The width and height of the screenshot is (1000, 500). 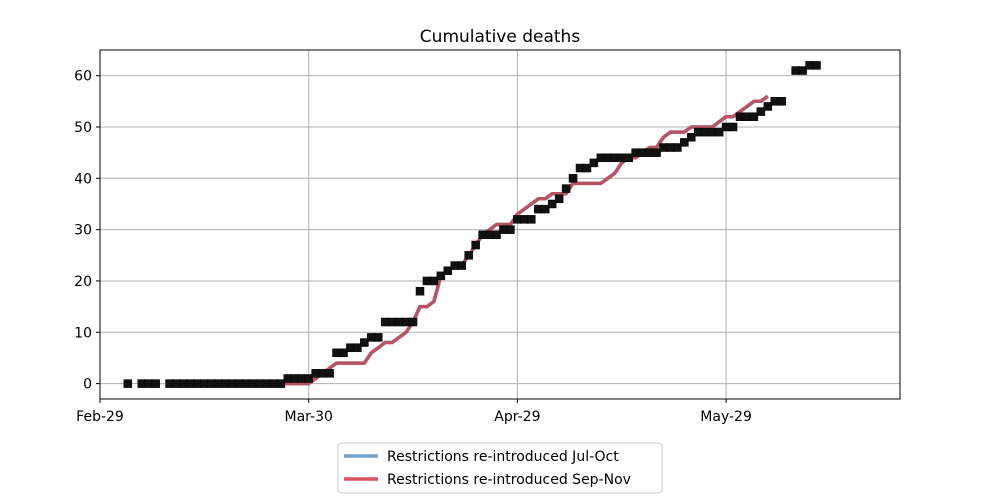 I want to click on y-tick-label: 60, so click(x=83, y=77).